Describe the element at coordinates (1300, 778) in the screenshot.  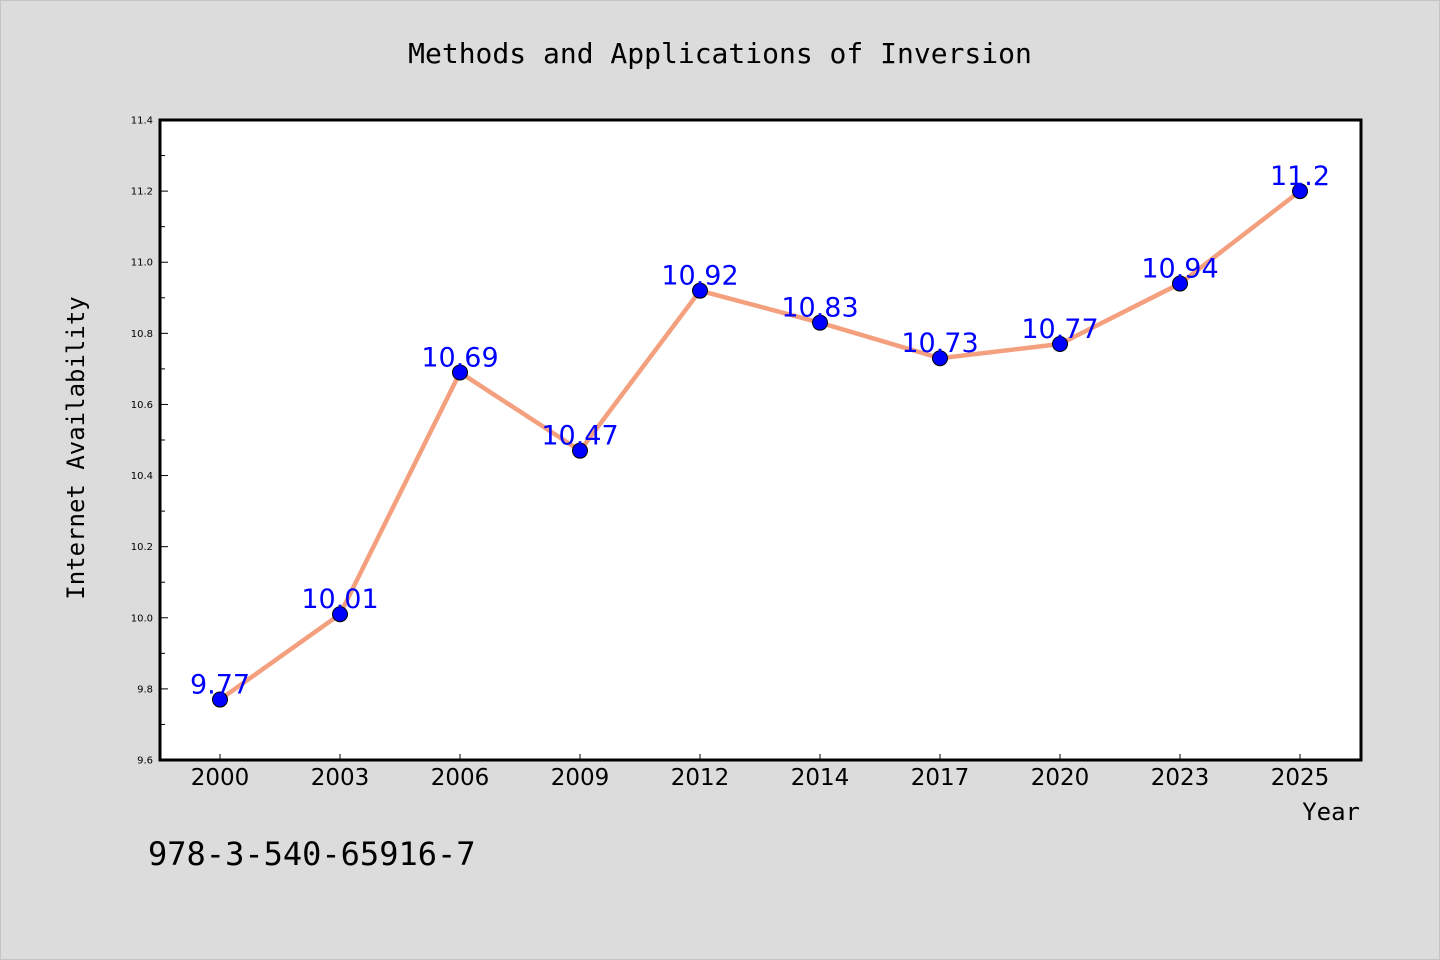
I see `x-tick-label: 2025` at that location.